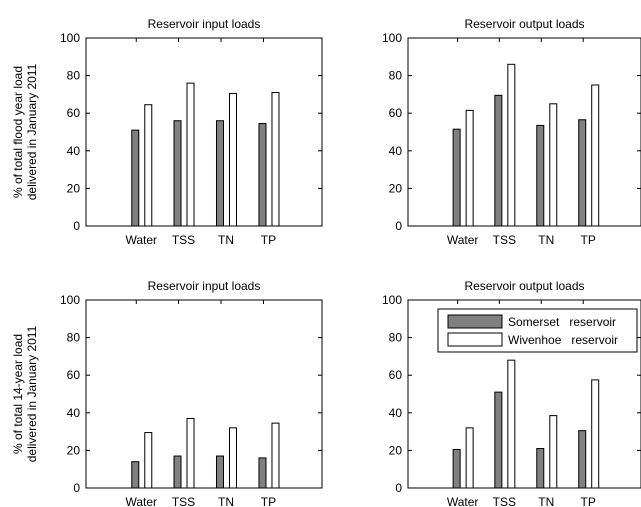  Describe the element at coordinates (18, 132) in the screenshot. I see `row-ylabel: % of total flood year load` at that location.